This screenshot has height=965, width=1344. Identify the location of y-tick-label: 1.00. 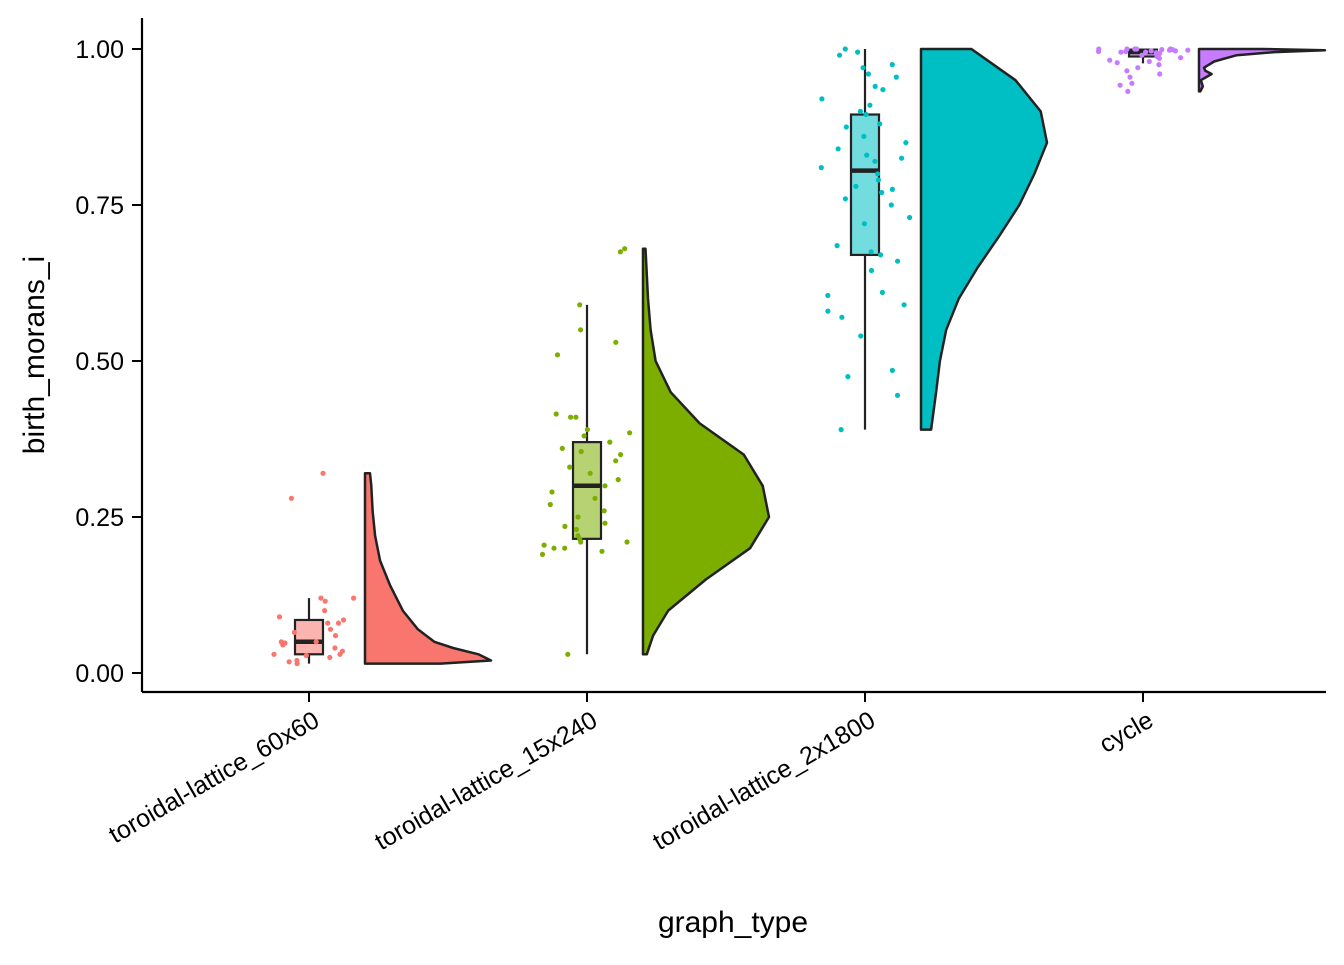
(99, 50).